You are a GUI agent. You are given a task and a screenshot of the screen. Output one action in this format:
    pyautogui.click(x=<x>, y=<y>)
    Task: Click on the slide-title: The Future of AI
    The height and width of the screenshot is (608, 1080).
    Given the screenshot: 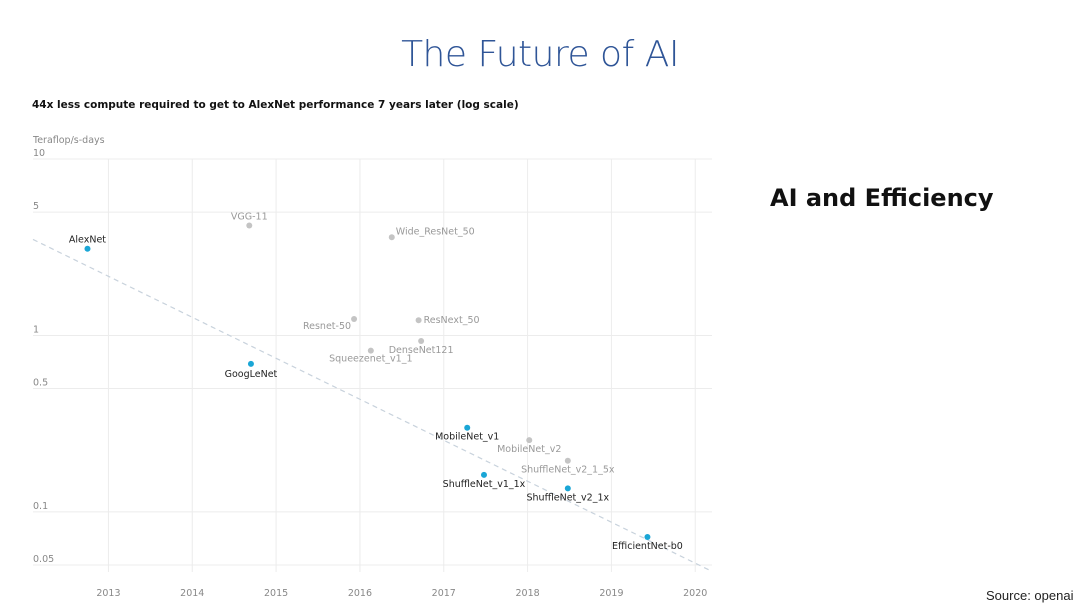 What is the action you would take?
    pyautogui.click(x=540, y=54)
    